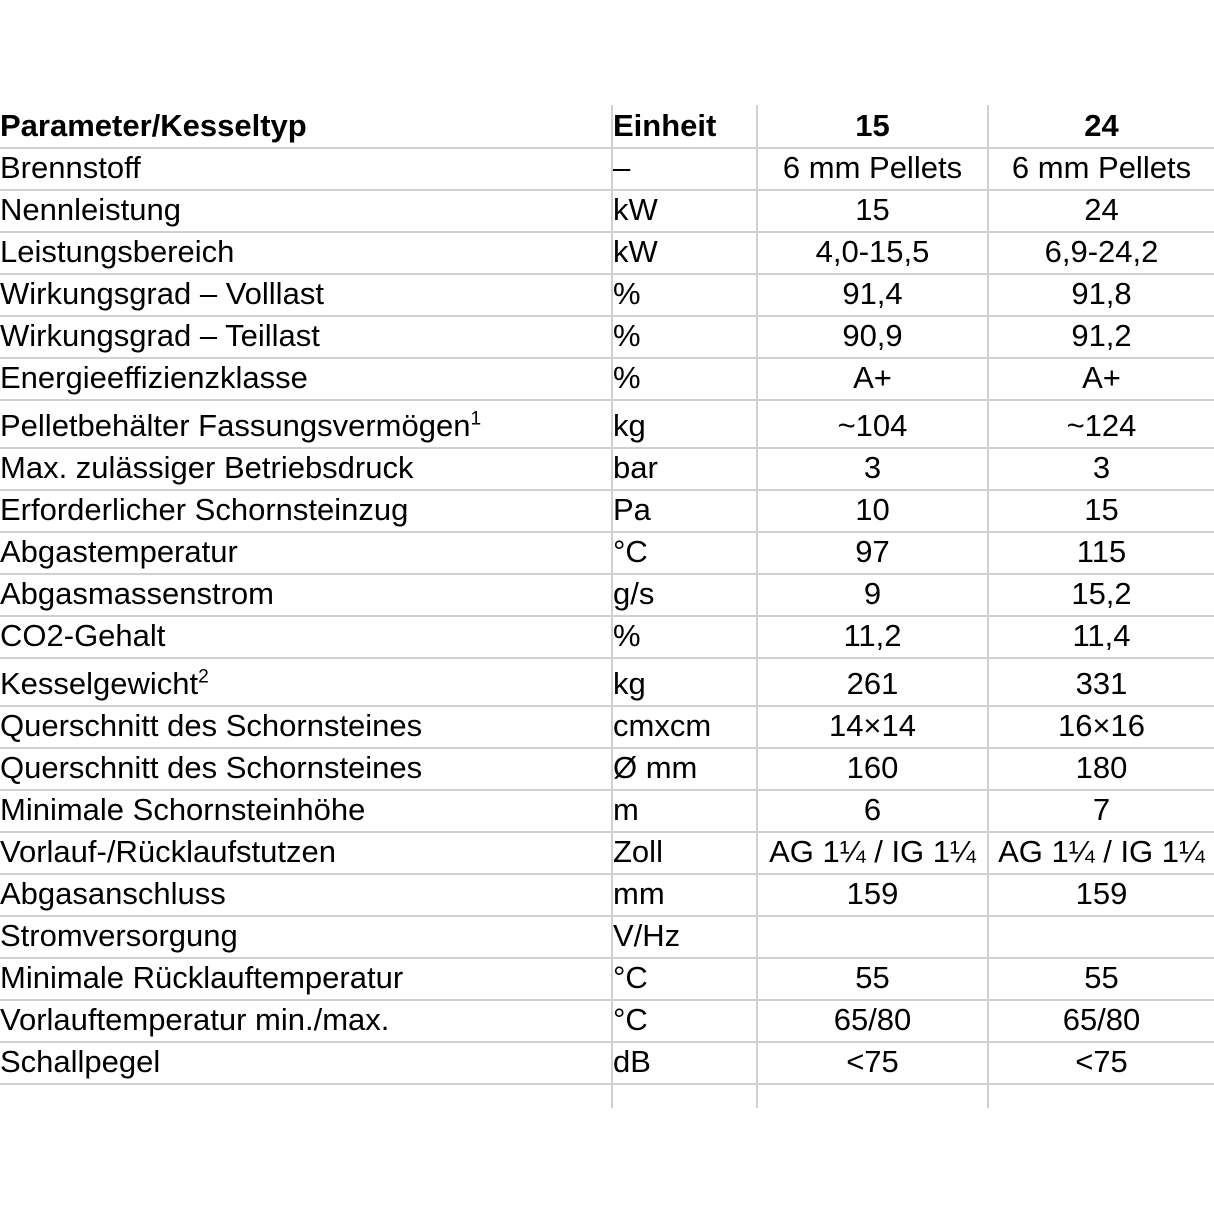  Describe the element at coordinates (872, 853) in the screenshot. I see `value-15-cell: AG 1¼ / IG 1¼` at that location.